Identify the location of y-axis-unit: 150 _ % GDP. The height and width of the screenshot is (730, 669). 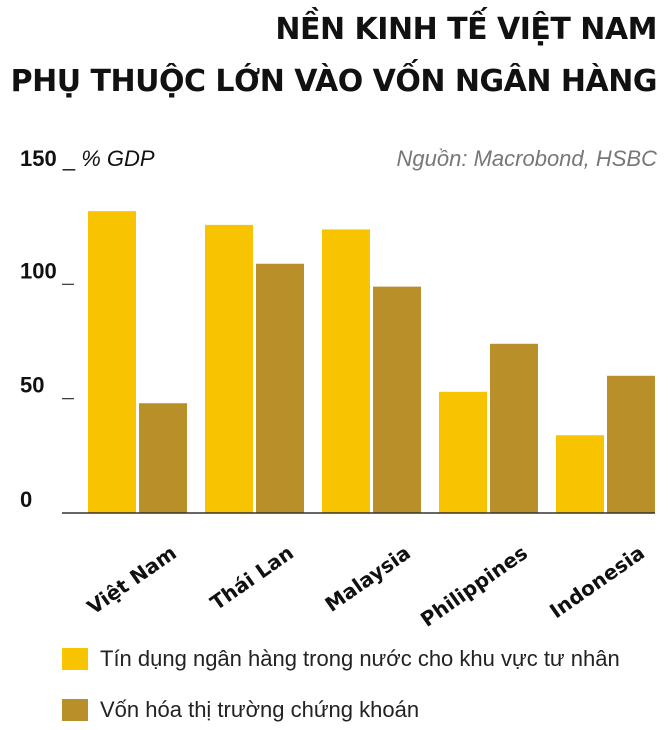
(87, 159).